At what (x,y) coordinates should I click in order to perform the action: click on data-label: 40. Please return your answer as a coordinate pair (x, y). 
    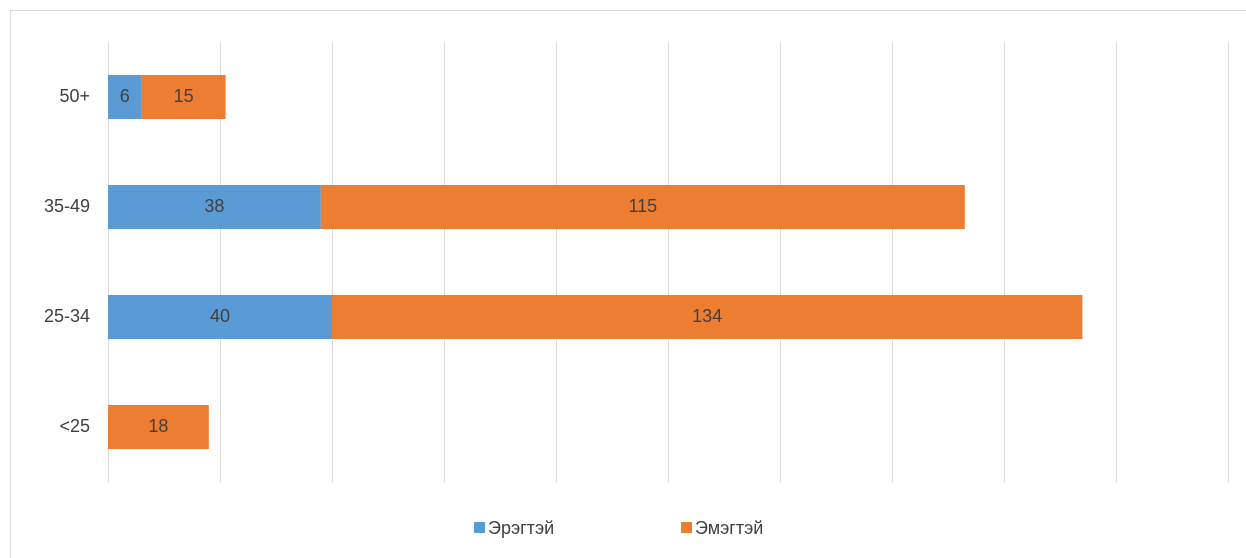
    Looking at the image, I should click on (220, 316).